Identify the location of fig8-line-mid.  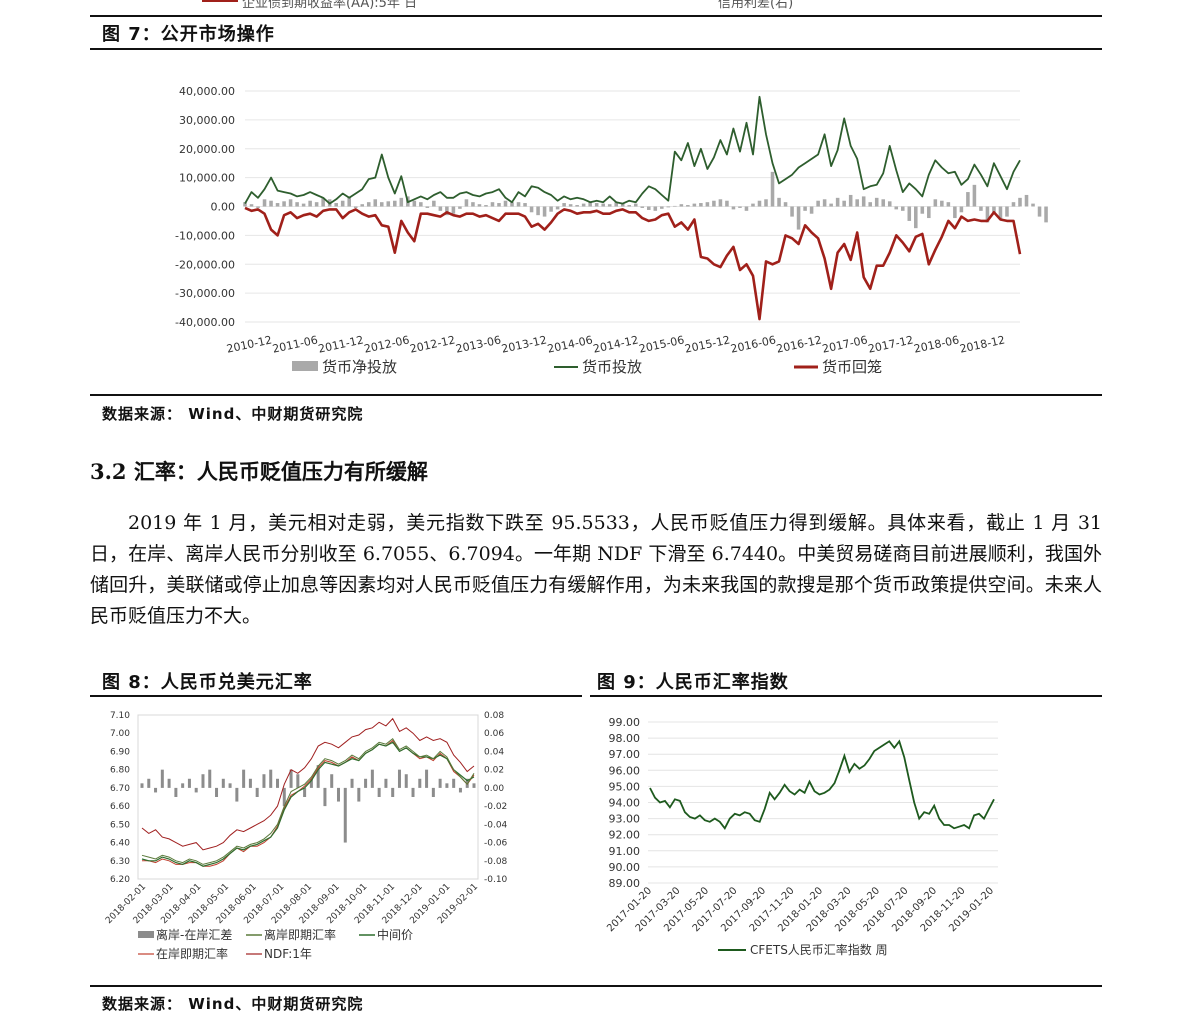
(308, 804).